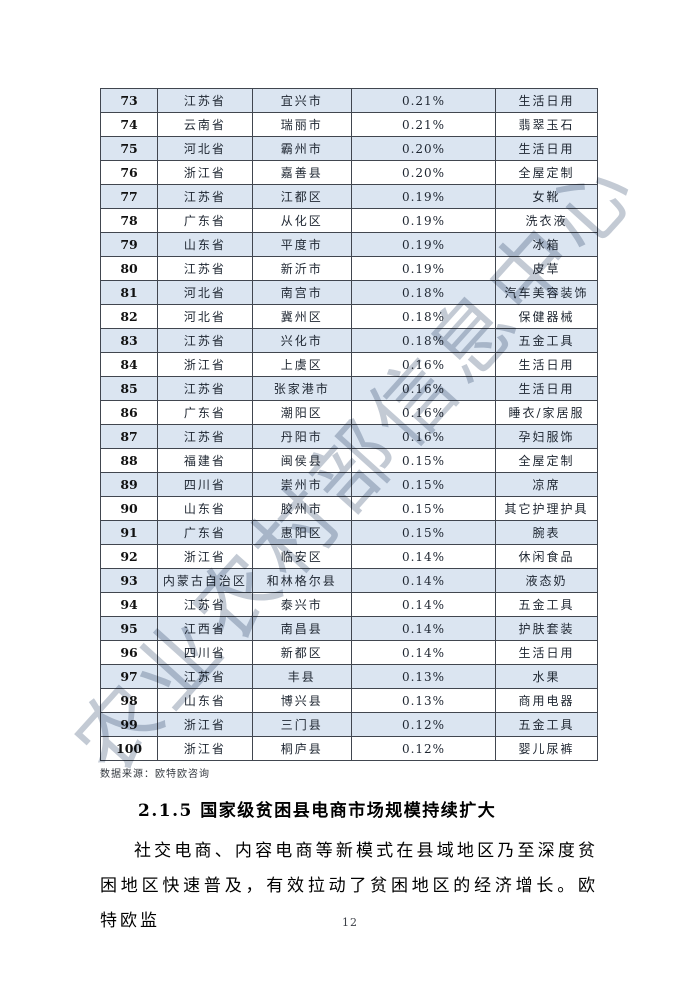 This screenshot has height=989, width=700. Describe the element at coordinates (301, 532) in the screenshot. I see `table-cell-city: 惠阳区` at that location.